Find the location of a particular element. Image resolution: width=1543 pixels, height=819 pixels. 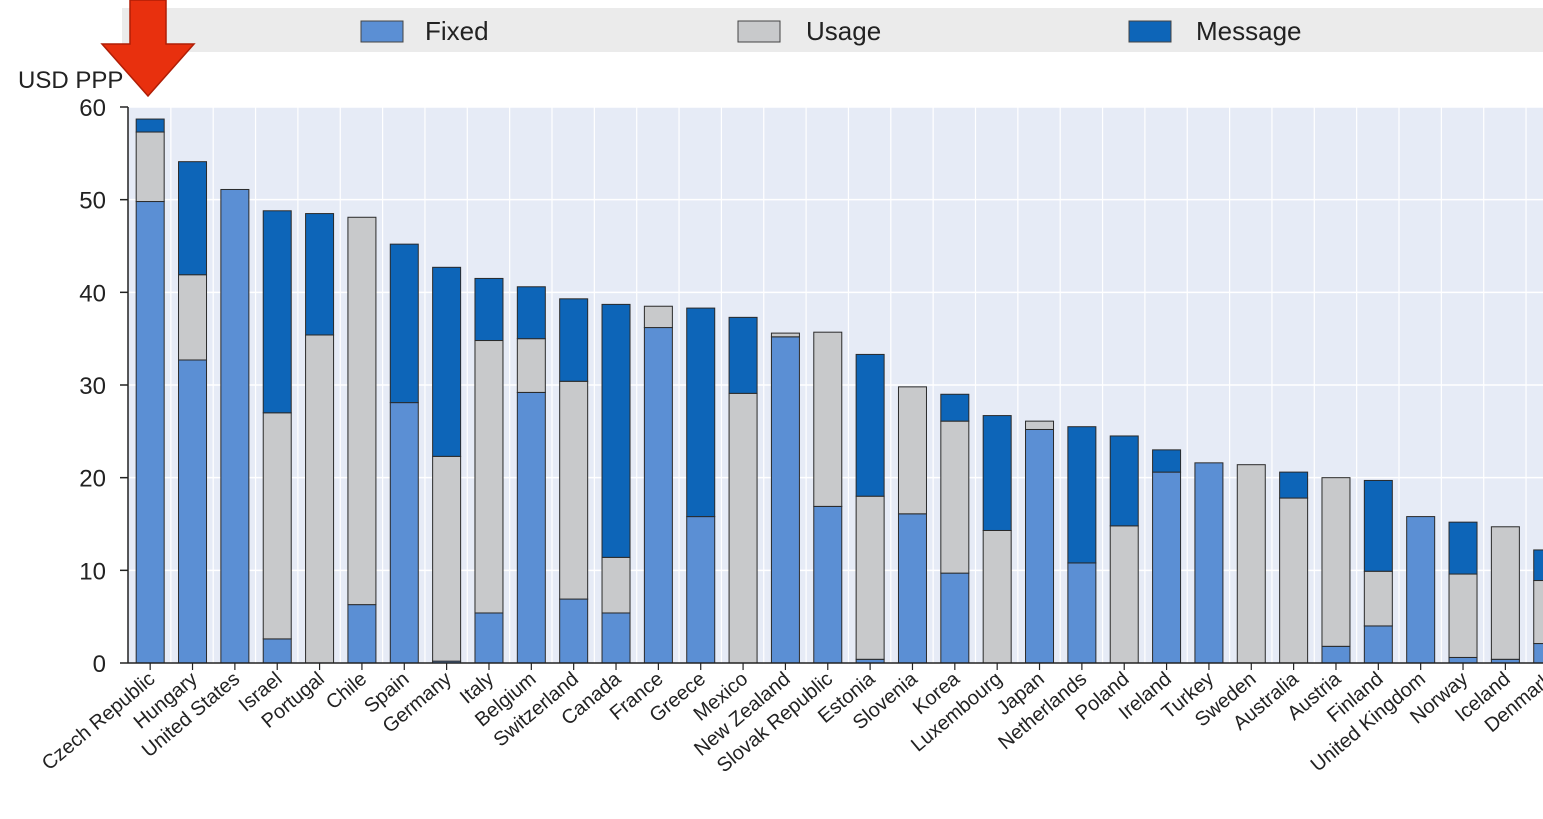

y-tick-label: 10 is located at coordinates (92, 571).